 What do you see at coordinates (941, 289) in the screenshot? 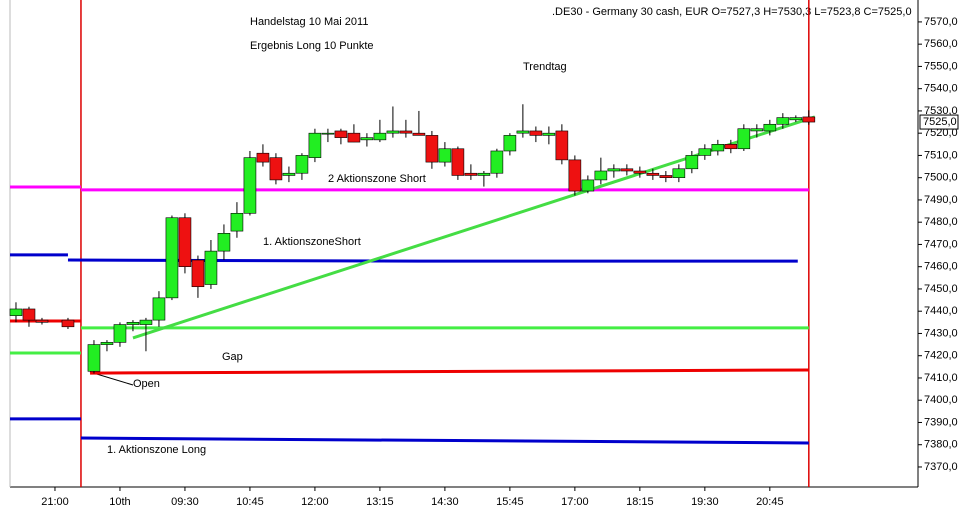
I see `y-tick-label: 7450,0` at bounding box center [941, 289].